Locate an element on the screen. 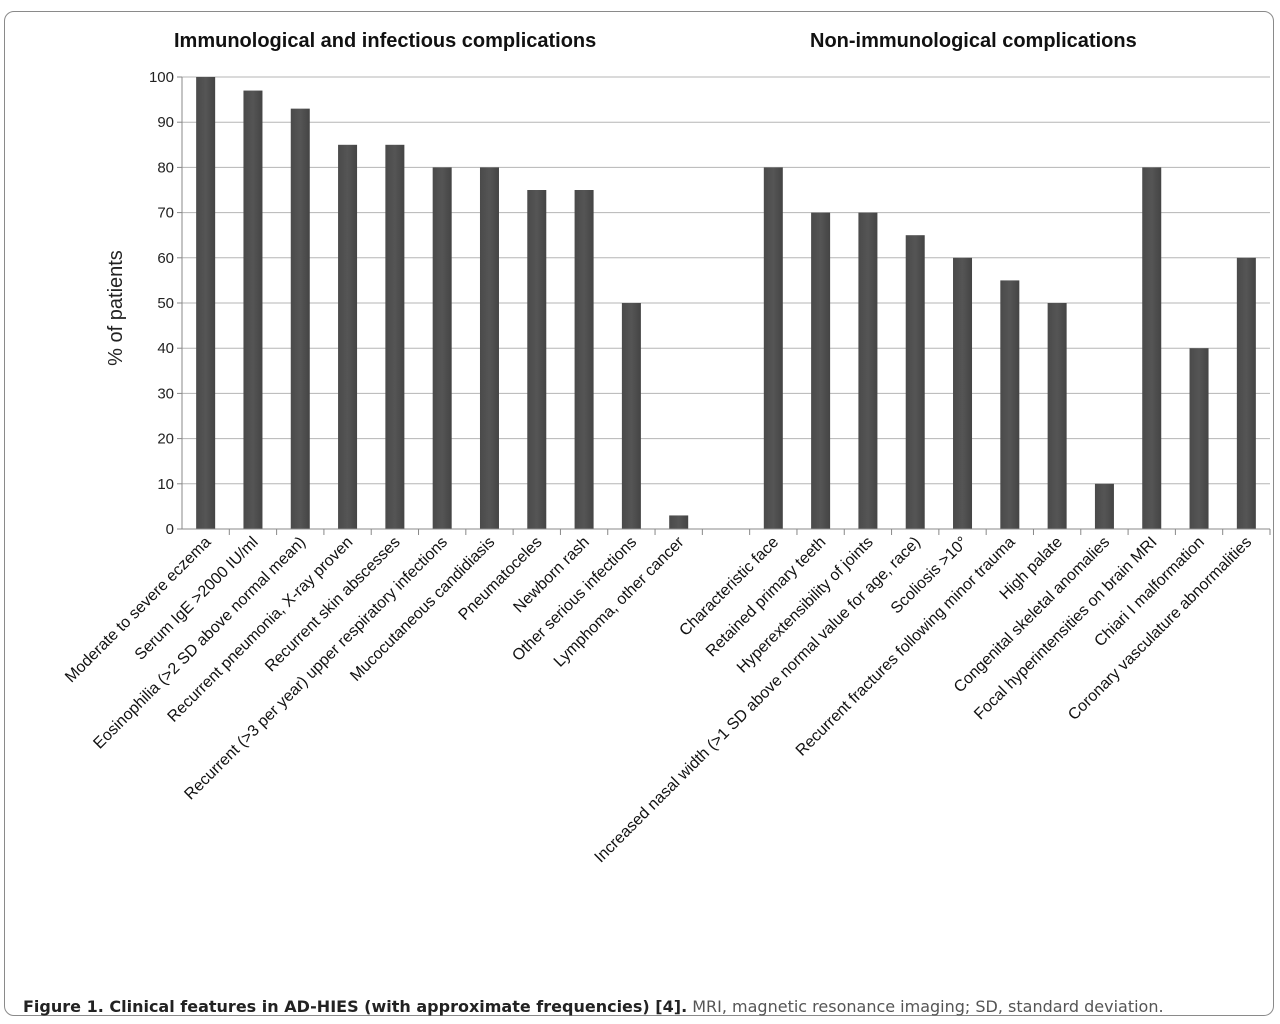  group-title-non-immunological: Non-immunological complications is located at coordinates (973, 41).